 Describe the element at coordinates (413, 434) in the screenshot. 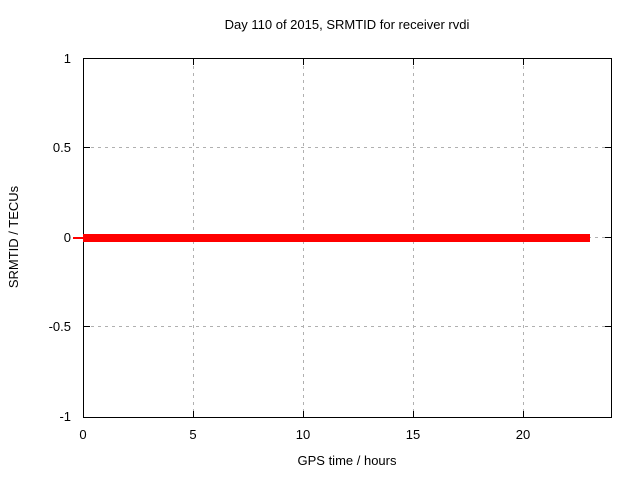

I see `x-tick-label: 15` at that location.